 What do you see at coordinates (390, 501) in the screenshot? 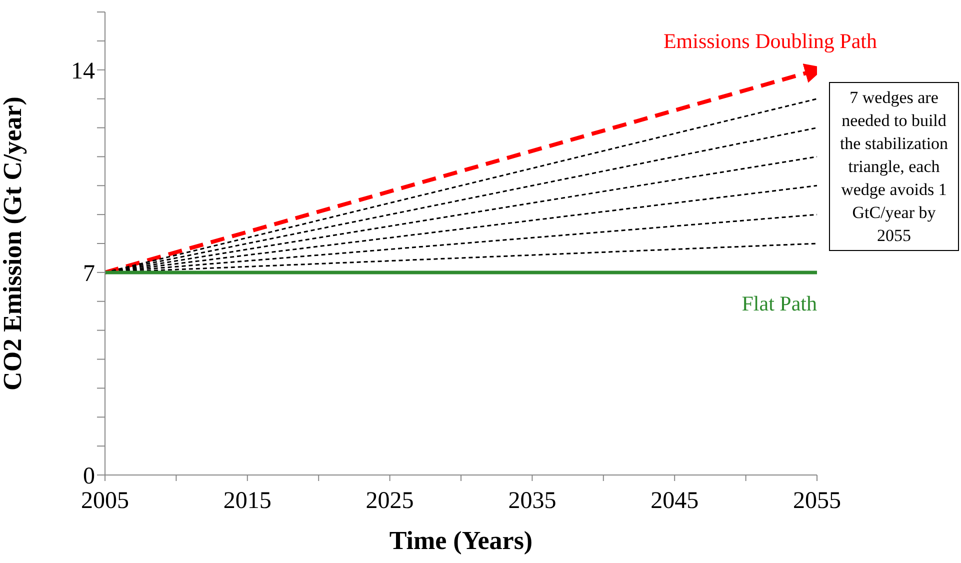
I see `x-tick-label: 2025` at bounding box center [390, 501].